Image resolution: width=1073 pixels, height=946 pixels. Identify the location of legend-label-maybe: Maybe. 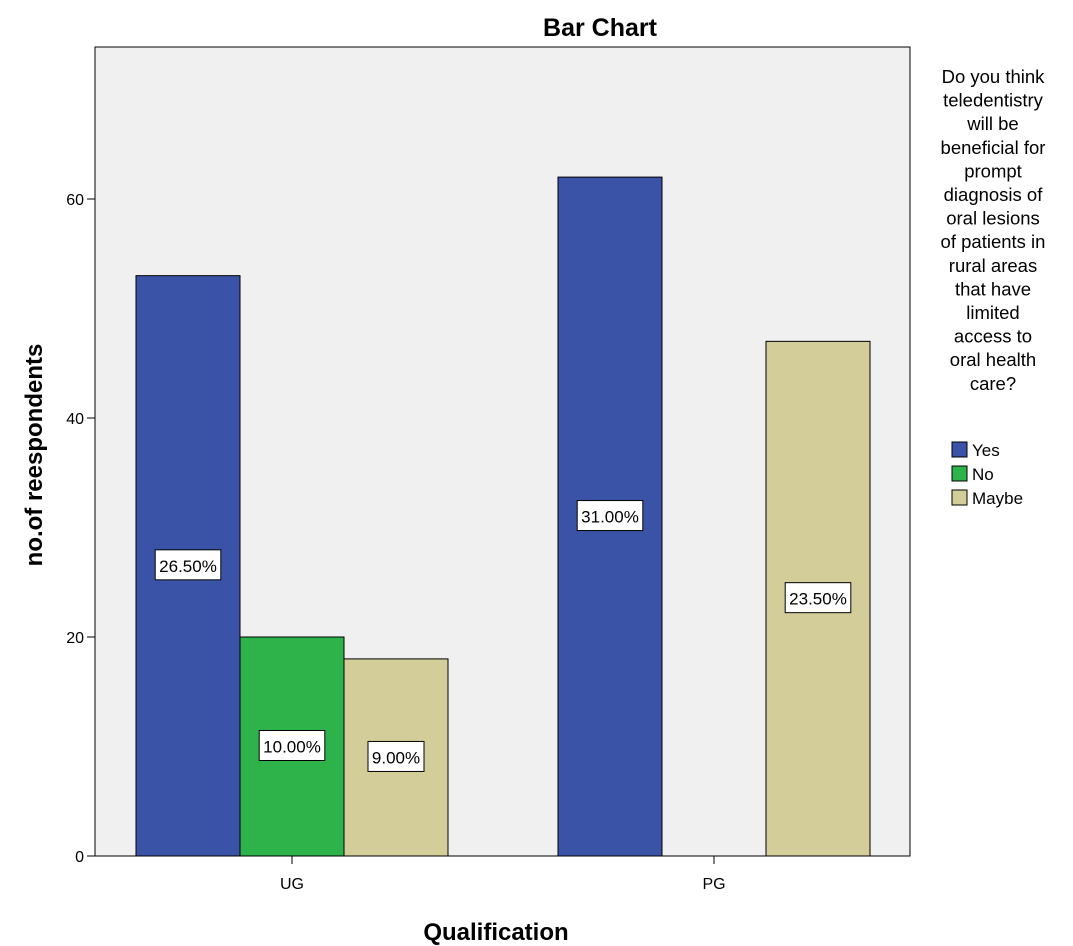
(997, 498).